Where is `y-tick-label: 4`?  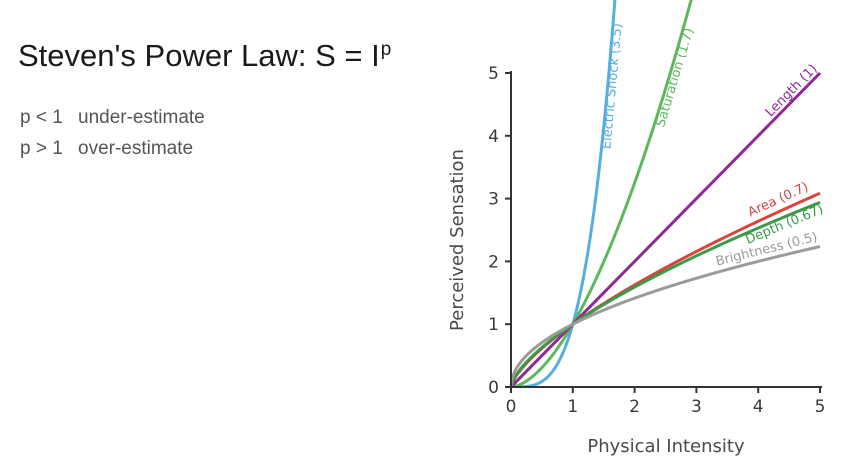 y-tick-label: 4 is located at coordinates (493, 137).